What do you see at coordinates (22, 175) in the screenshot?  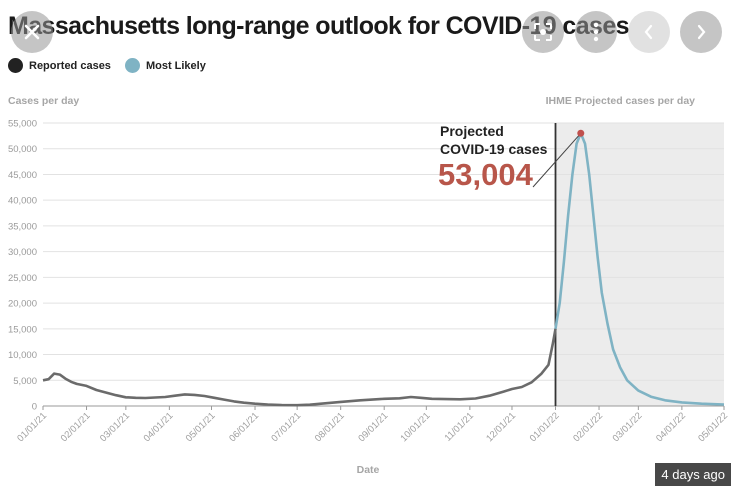 I see `y-tick-label: 45,000` at bounding box center [22, 175].